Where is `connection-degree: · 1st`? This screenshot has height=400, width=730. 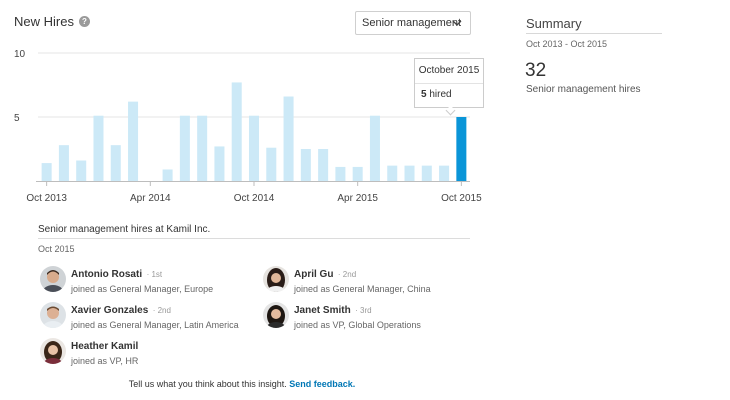 connection-degree: · 1st is located at coordinates (154, 274).